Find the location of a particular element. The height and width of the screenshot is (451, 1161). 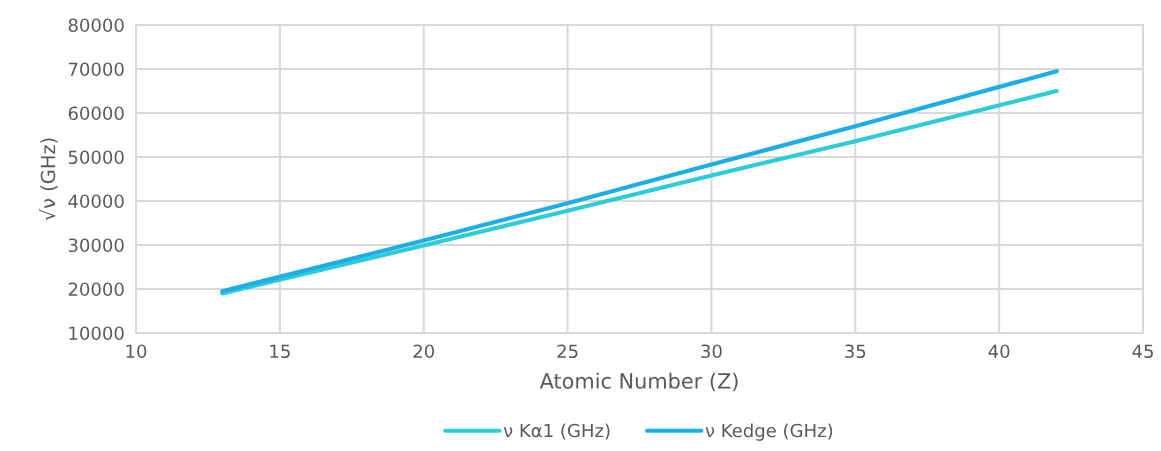

x-tick-label: 20 is located at coordinates (423, 351).